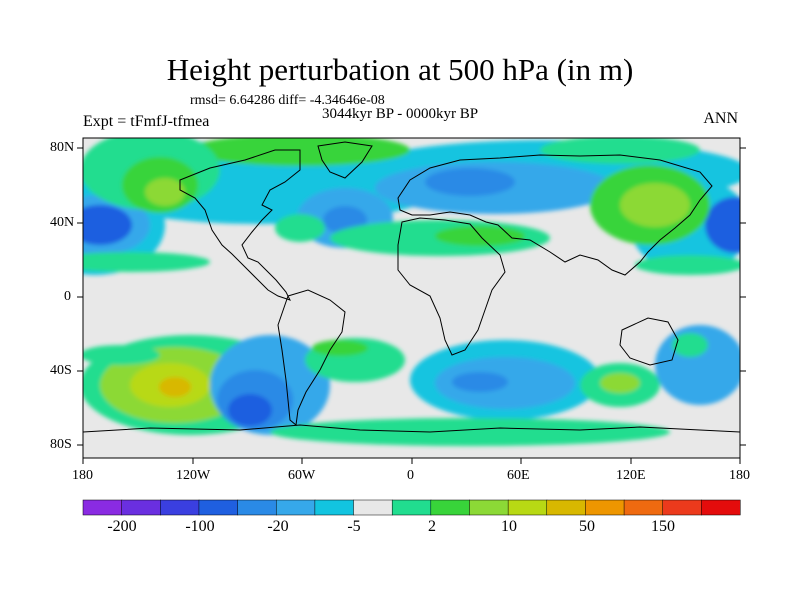 This screenshot has height=600, width=800. What do you see at coordinates (302, 475) in the screenshot?
I see `lon-tick-label: 60W` at bounding box center [302, 475].